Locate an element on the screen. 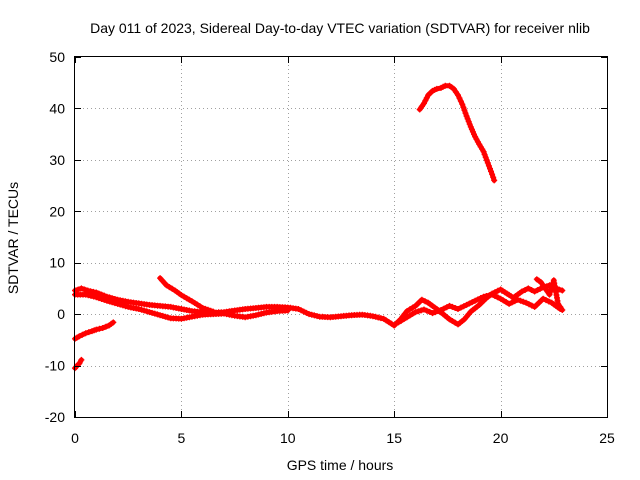 The image size is (640, 480). series-track-rising is located at coordinates (94, 330).